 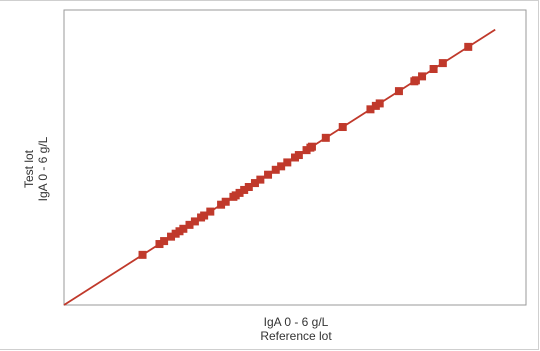 I want to click on y-axis-label-line-2: IgA 0 - 6 g/L, so click(x=43, y=169).